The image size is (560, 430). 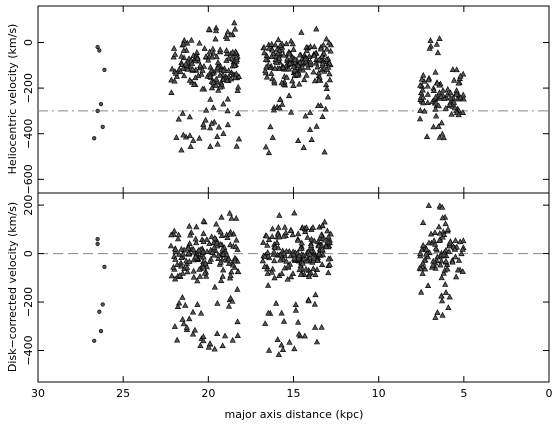 I want to click on y-tick-label: −200, so click(x=28, y=302).